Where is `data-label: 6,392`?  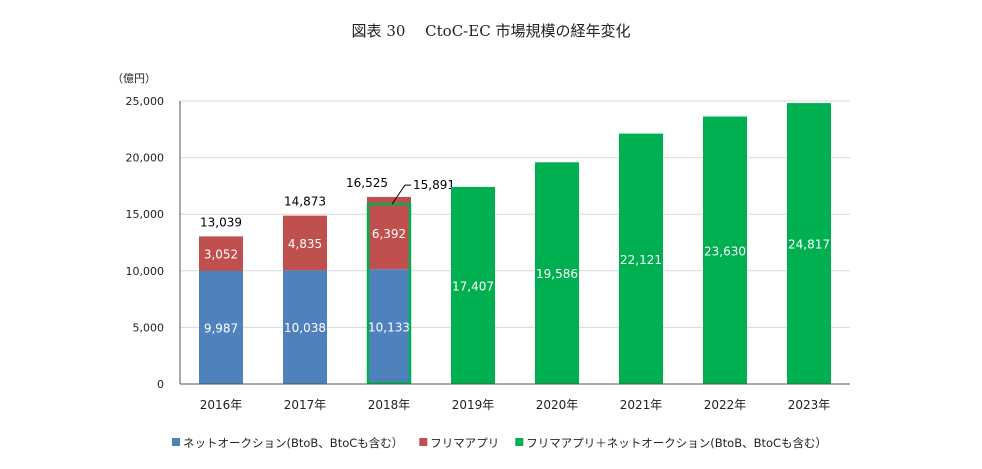 data-label: 6,392 is located at coordinates (389, 234).